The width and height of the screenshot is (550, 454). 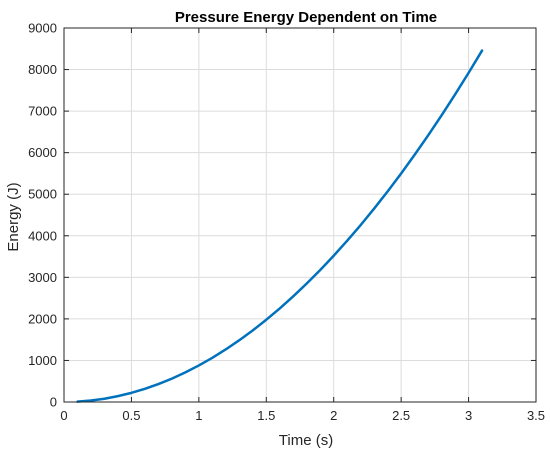 I want to click on y-tick-label: 2000, so click(x=42, y=318).